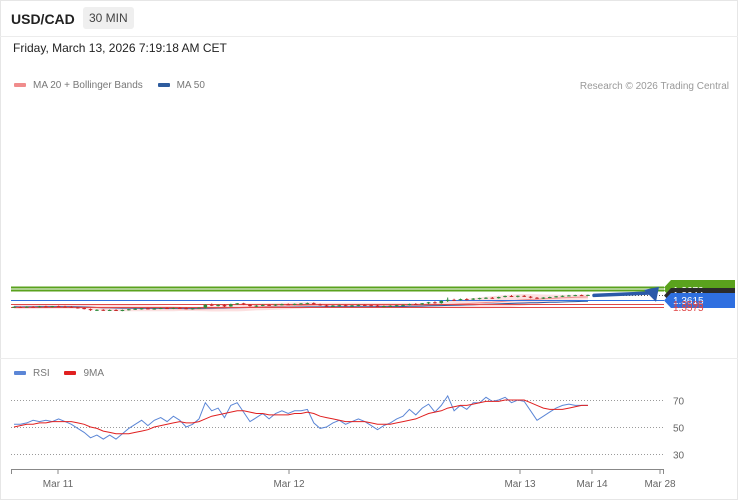  I want to click on x-axis-label: Mar 28, so click(660, 484).